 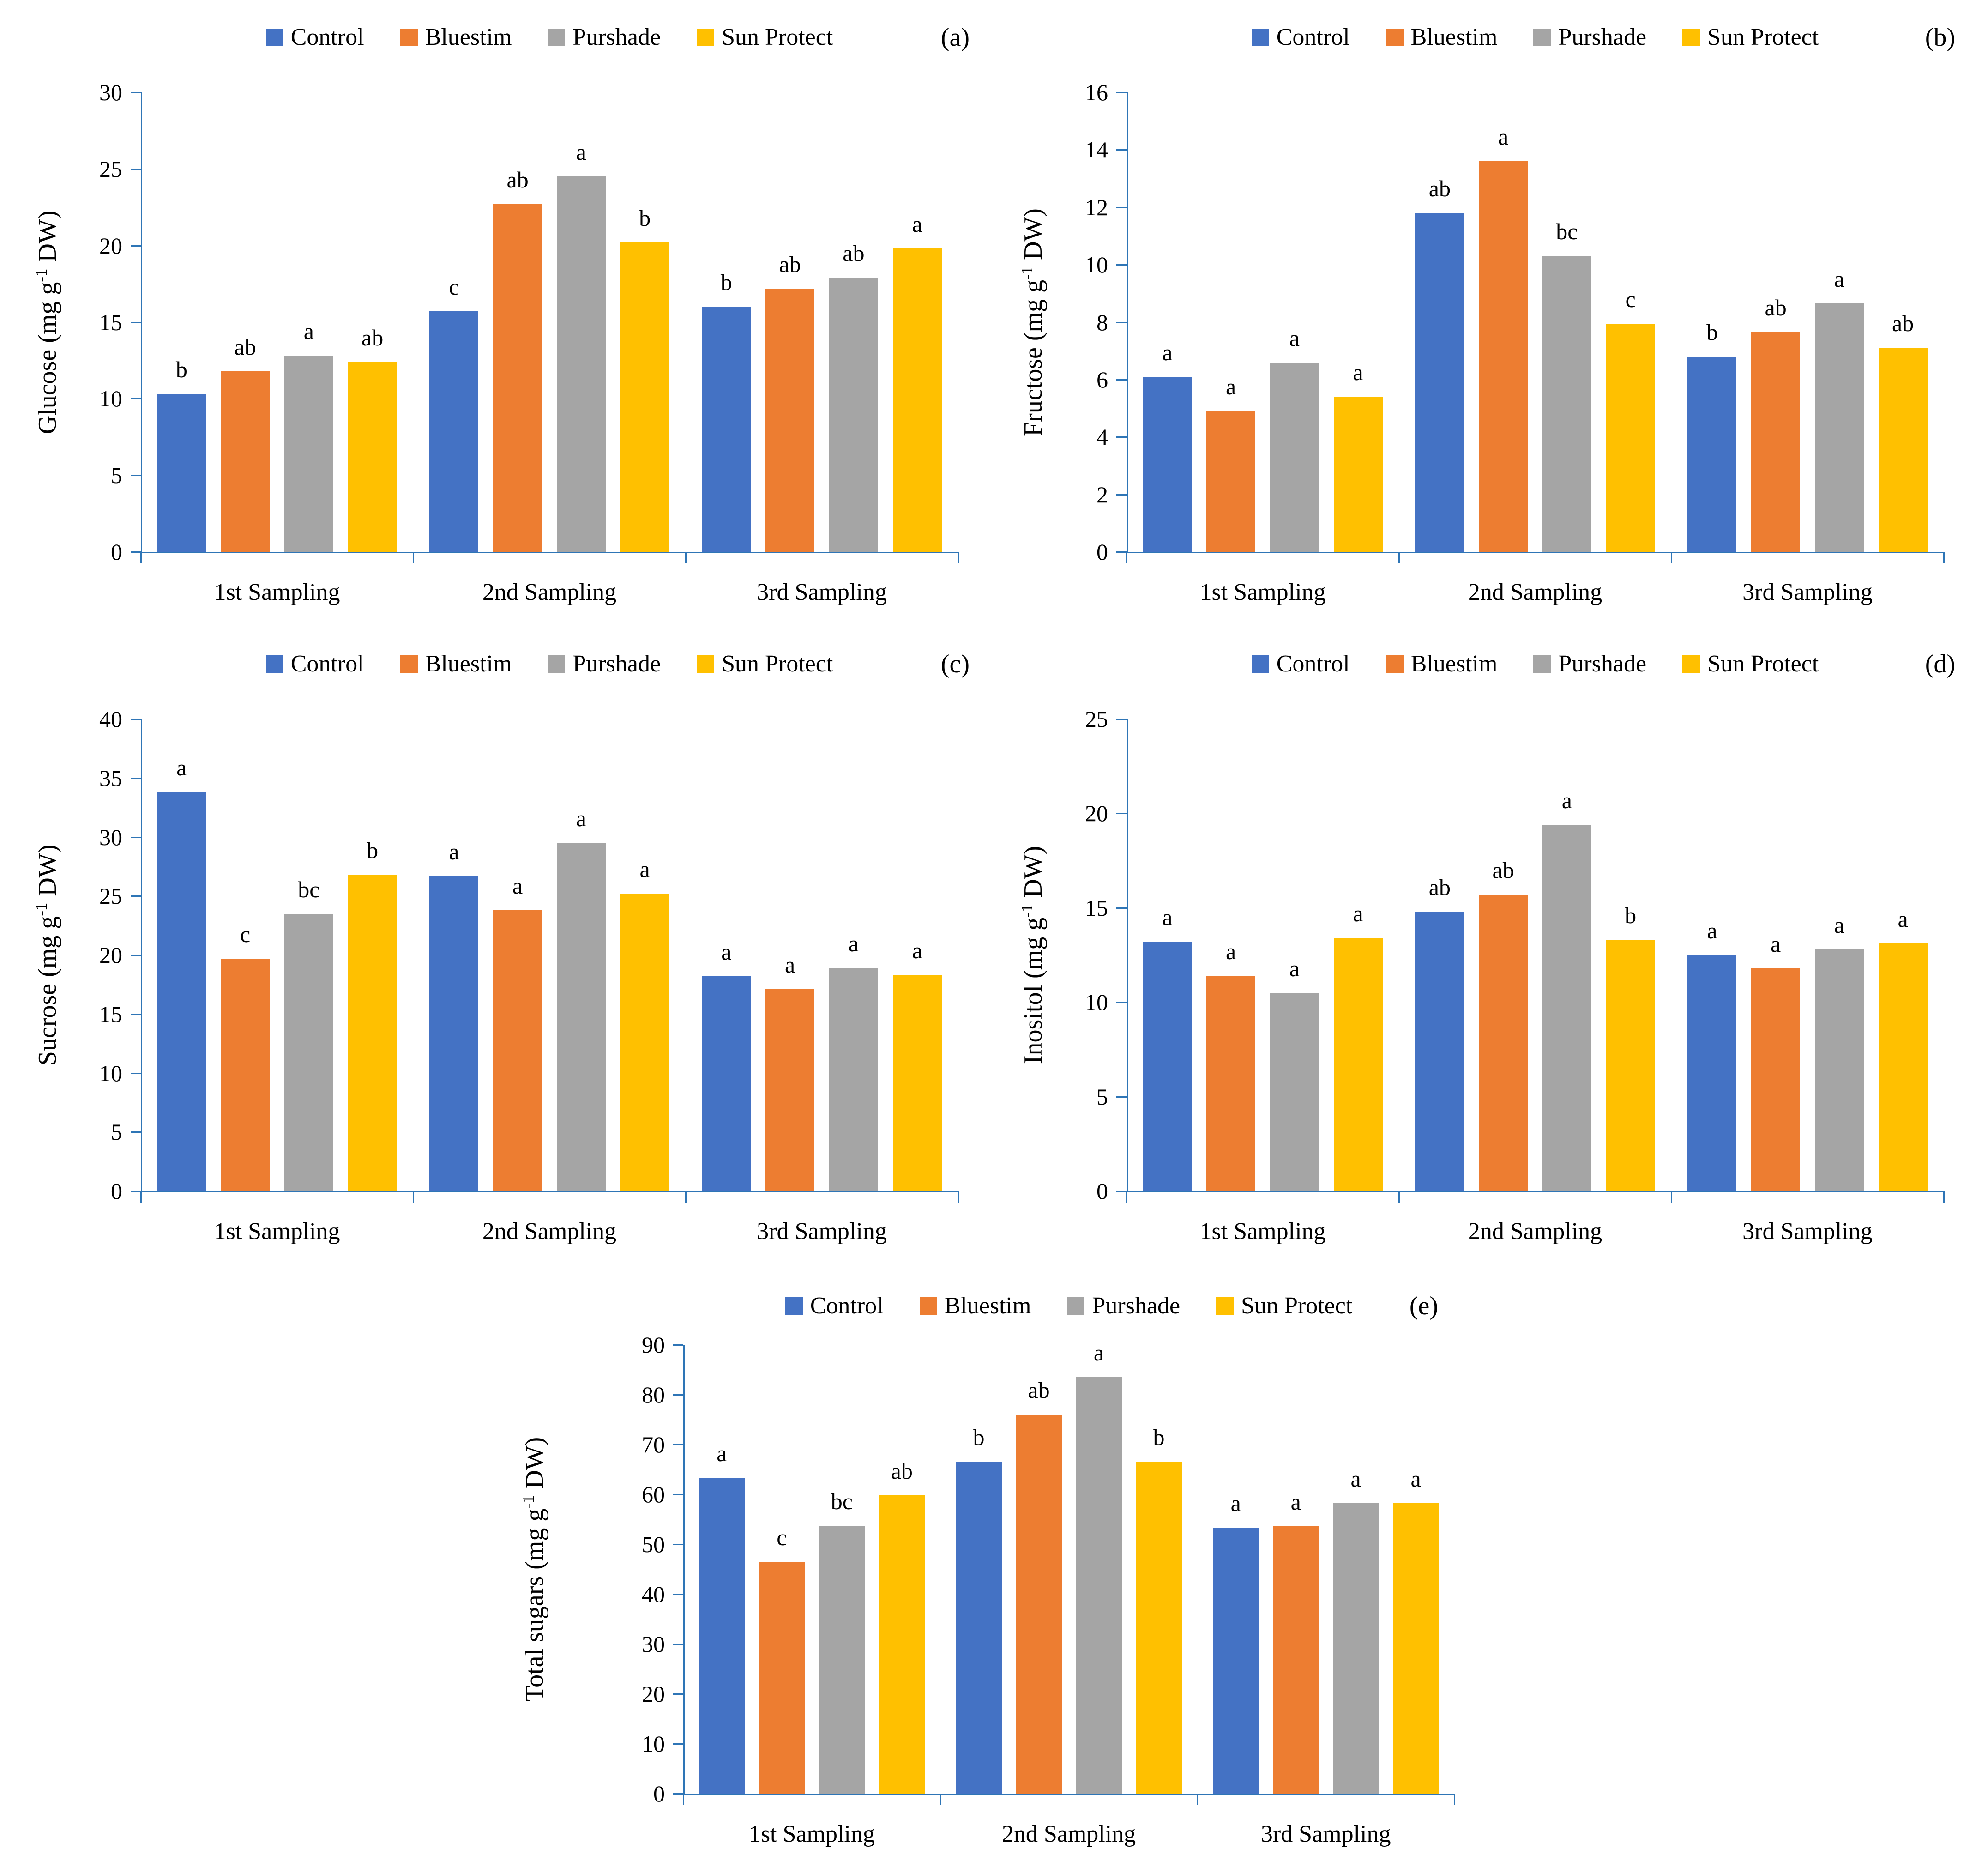 I want to click on legend-label-bluestim: Bluestim, so click(x=1454, y=664).